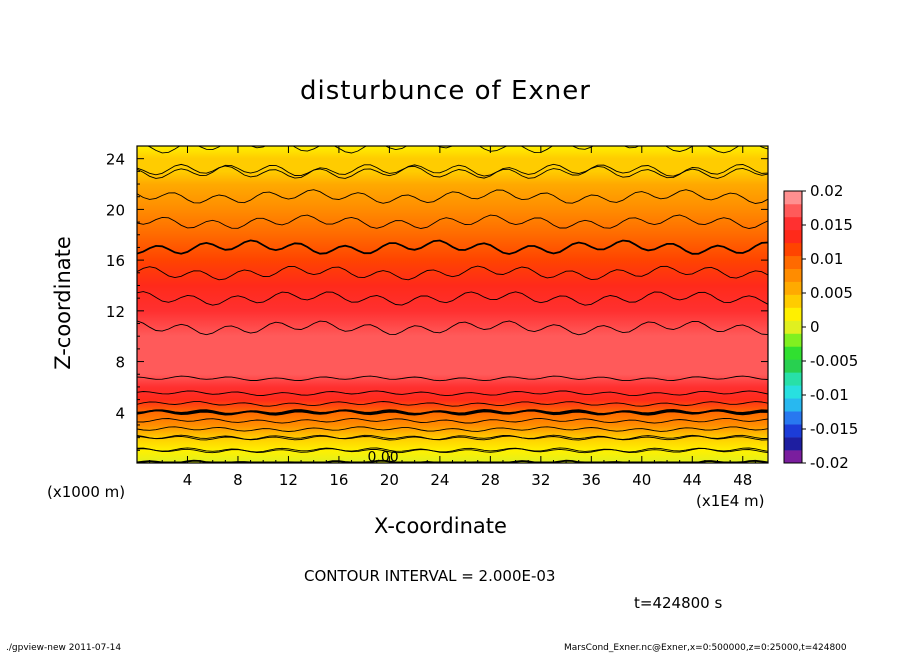  I want to click on colorbar-tick-label: -0.01, so click(829, 395).